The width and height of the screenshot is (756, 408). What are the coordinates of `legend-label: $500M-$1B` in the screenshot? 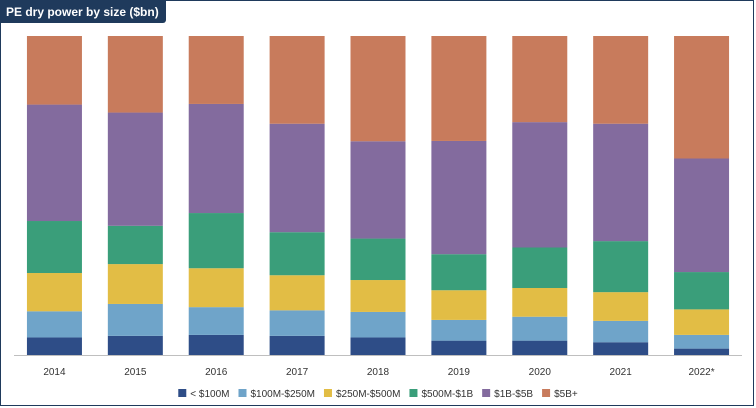 It's located at (447, 394).